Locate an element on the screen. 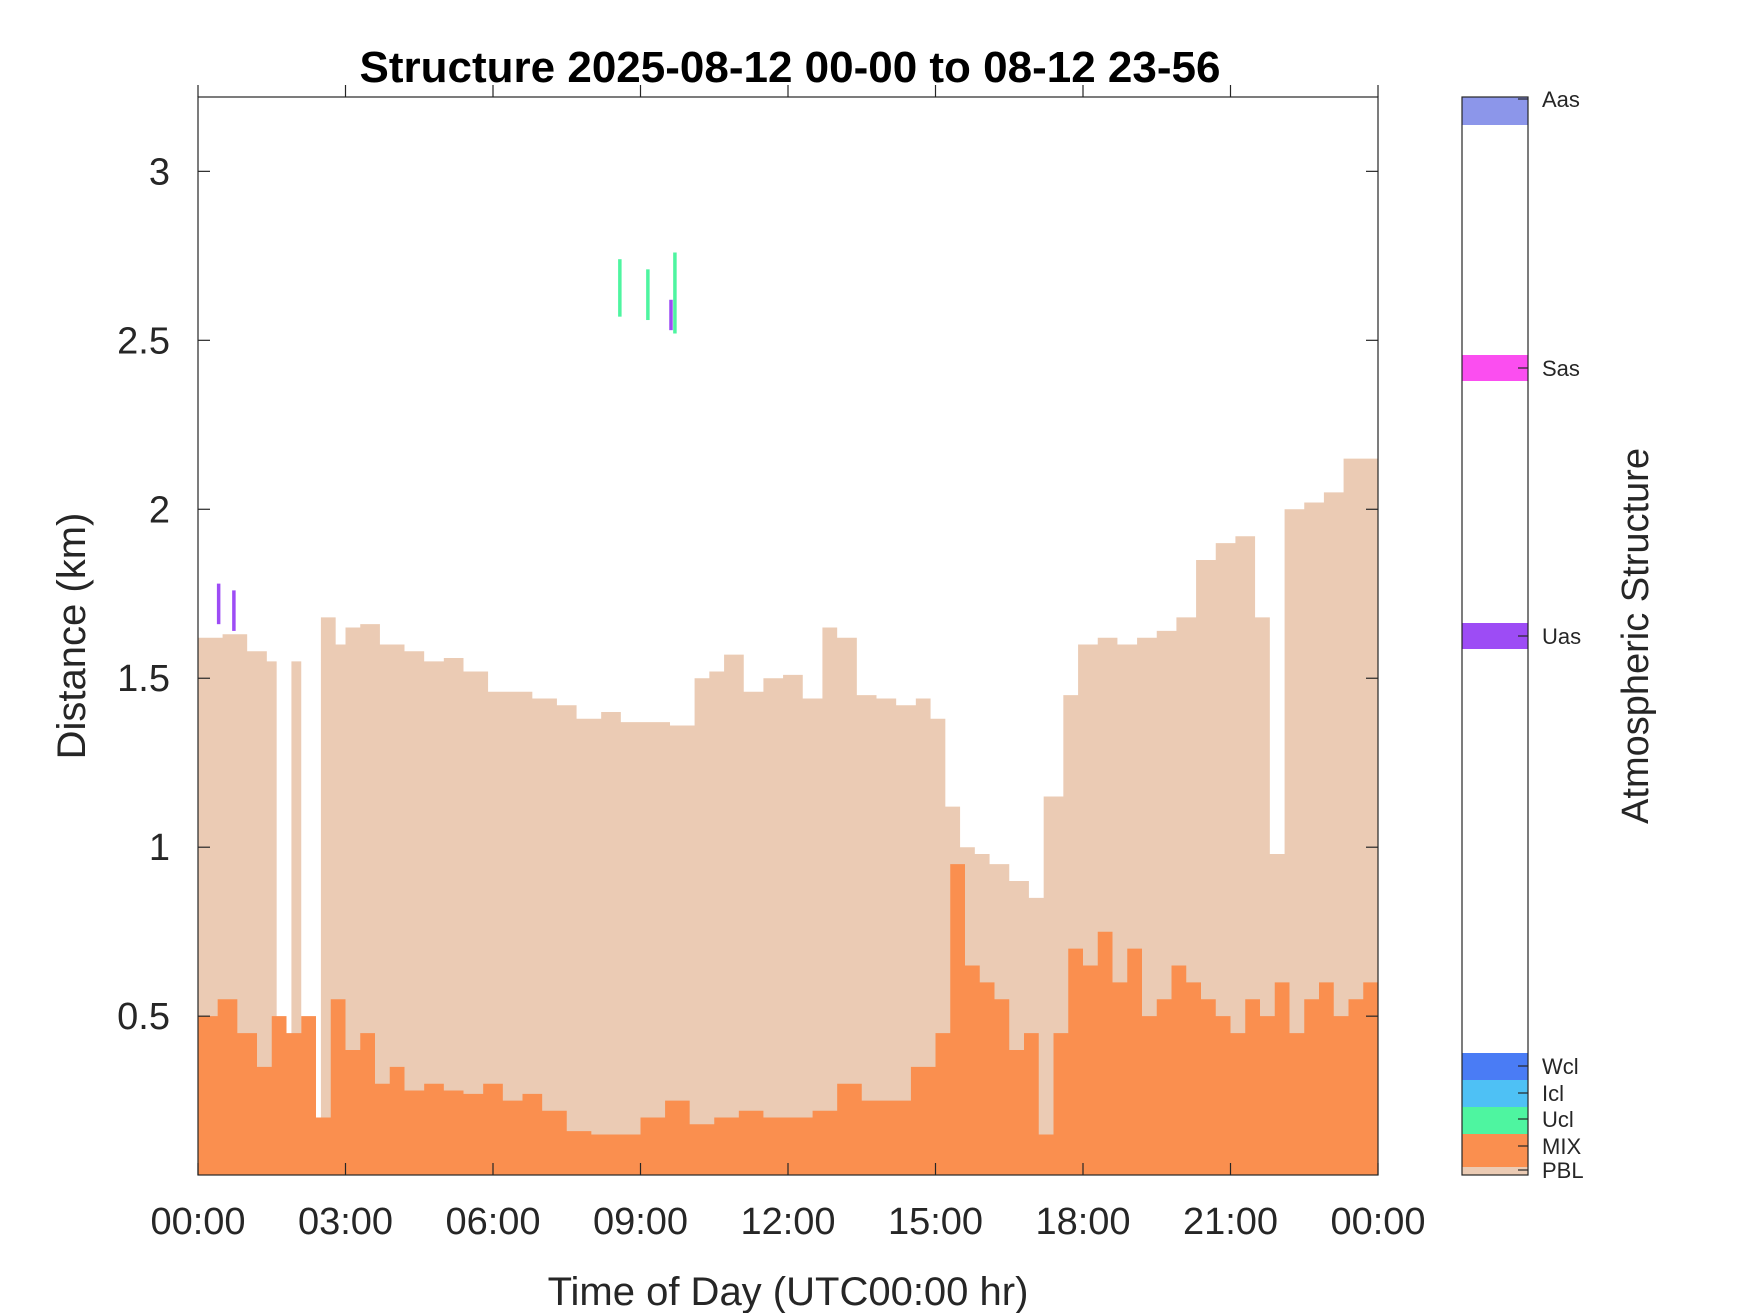 Image resolution: width=1750 pixels, height=1313 pixels. colorbar-label-wcl: Wcl is located at coordinates (1560, 1066).